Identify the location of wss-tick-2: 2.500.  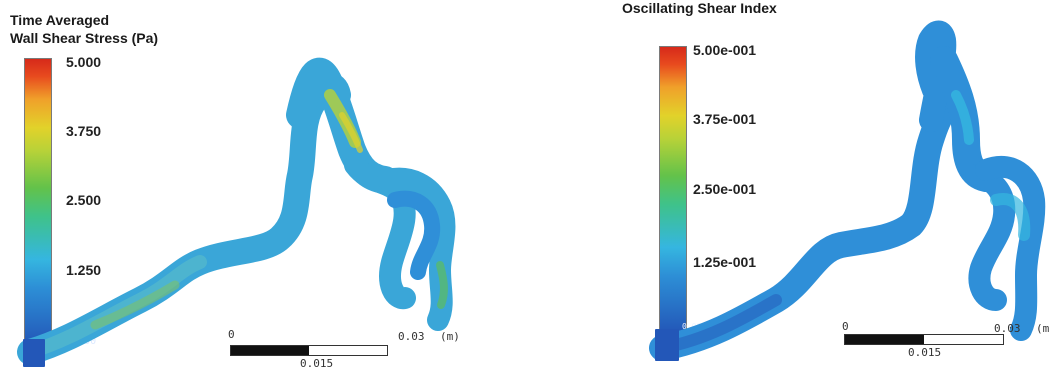
(84, 200).